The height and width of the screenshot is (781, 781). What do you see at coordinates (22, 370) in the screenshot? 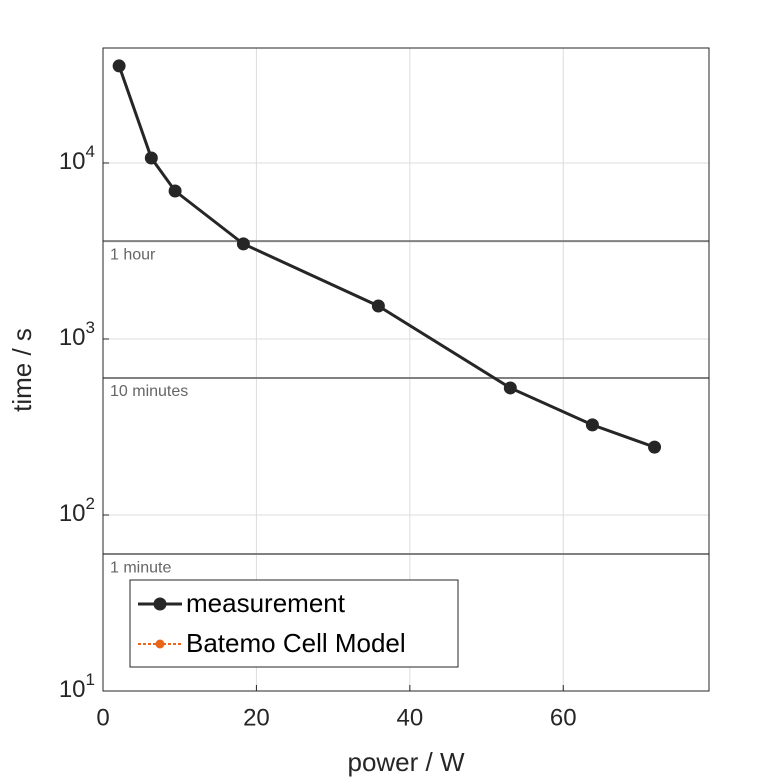
I see `y-axis-label: time / s` at bounding box center [22, 370].